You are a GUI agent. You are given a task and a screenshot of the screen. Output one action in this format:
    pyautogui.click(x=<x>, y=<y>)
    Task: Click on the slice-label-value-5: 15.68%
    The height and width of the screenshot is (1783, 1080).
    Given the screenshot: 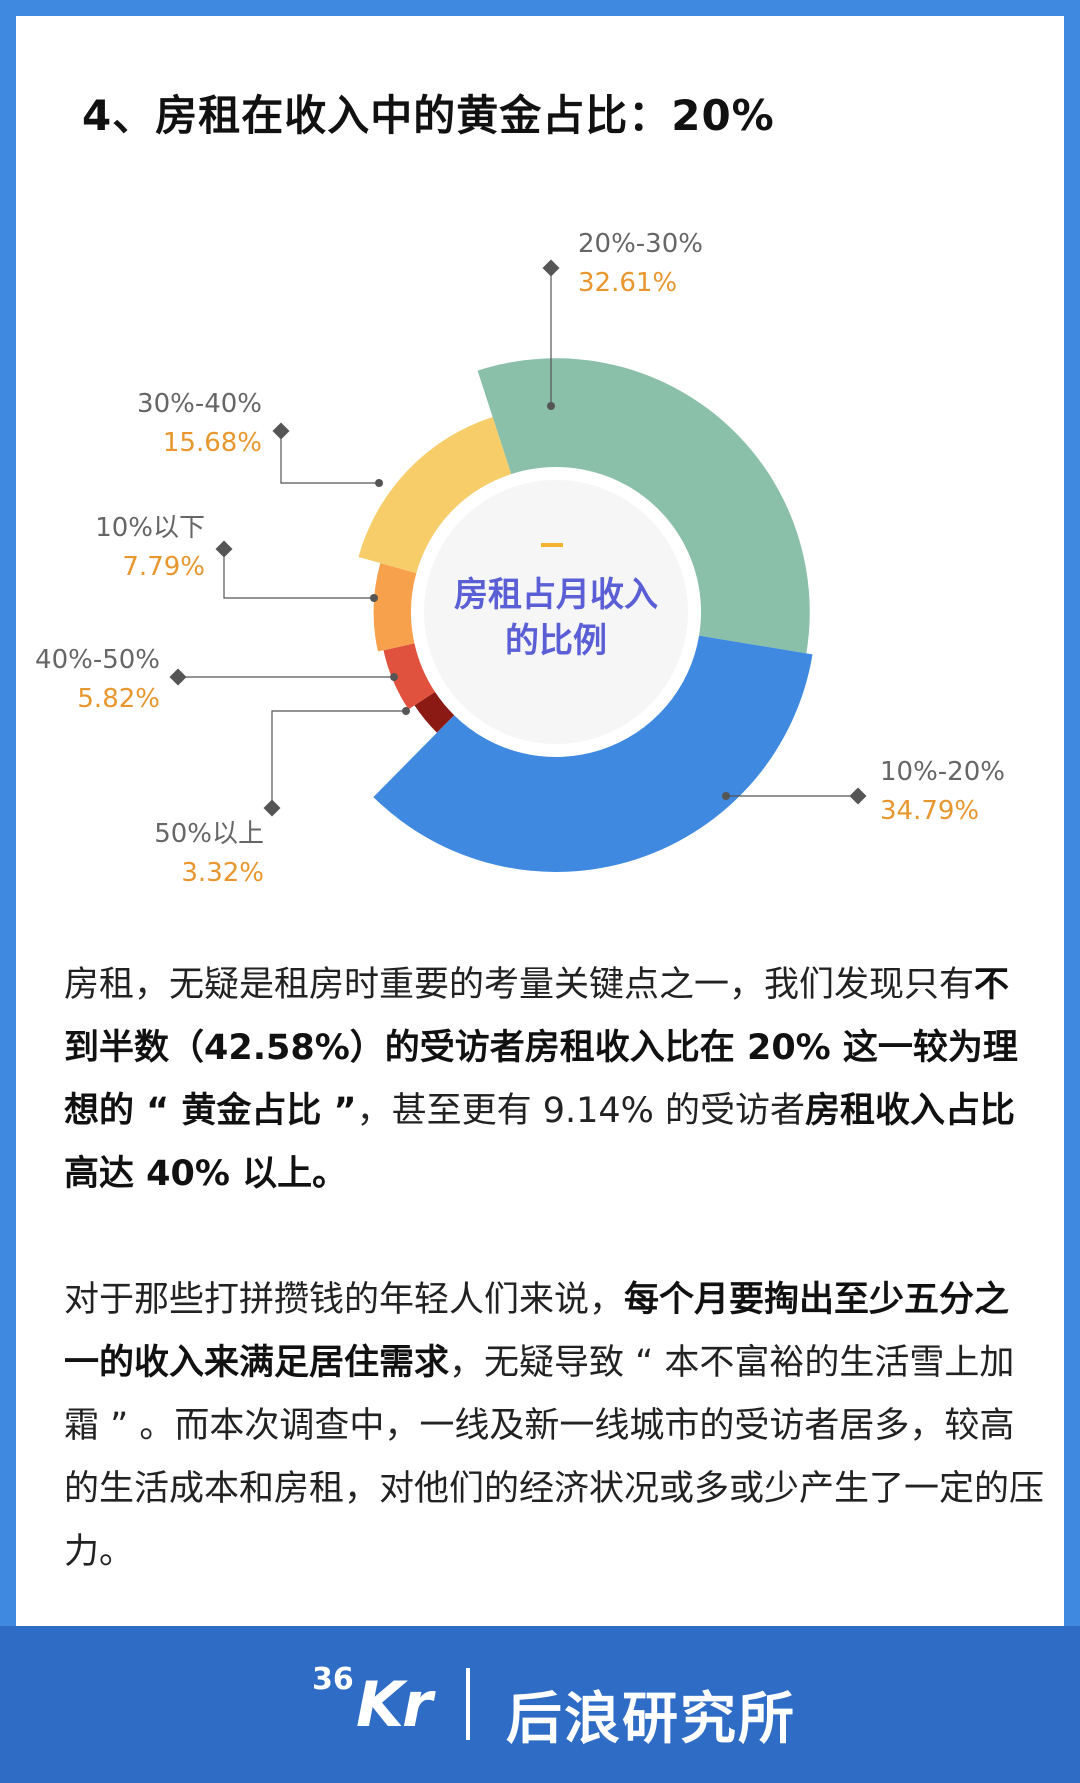 What is the action you would take?
    pyautogui.click(x=212, y=443)
    